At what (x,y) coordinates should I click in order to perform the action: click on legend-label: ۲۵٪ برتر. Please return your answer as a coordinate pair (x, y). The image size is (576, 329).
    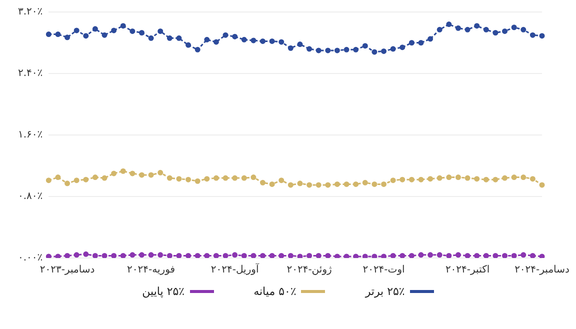
    Looking at the image, I should click on (385, 291).